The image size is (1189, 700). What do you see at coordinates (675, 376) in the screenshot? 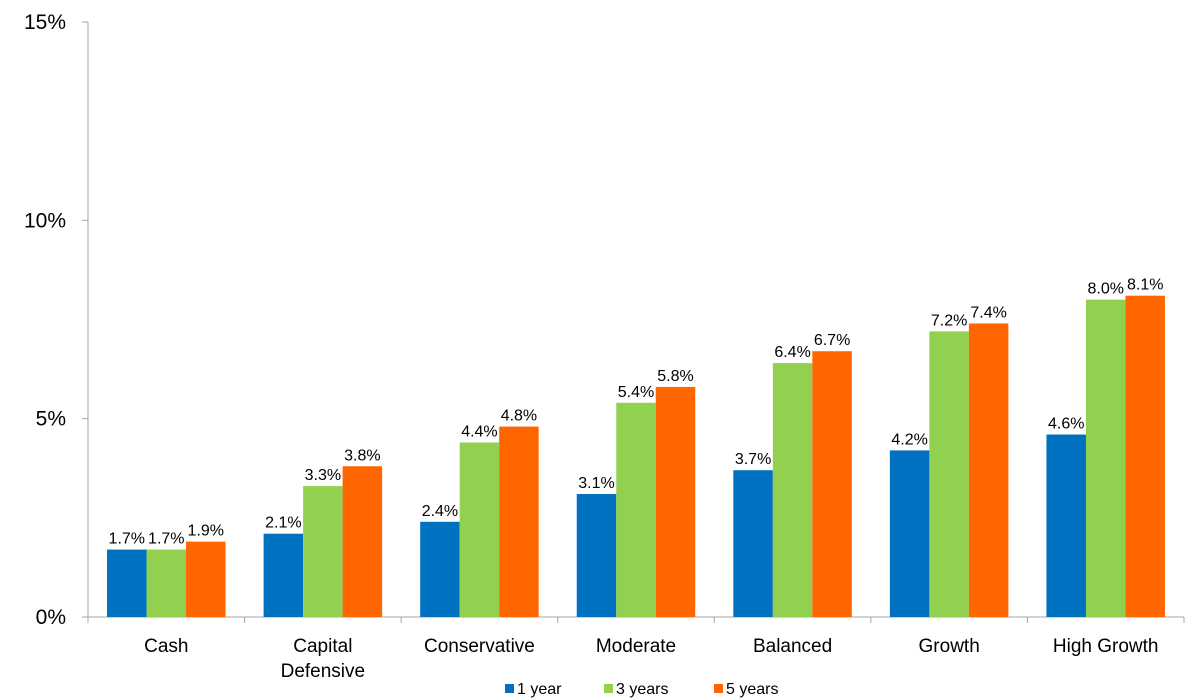
I see `data-label: 5.8%` at bounding box center [675, 376].